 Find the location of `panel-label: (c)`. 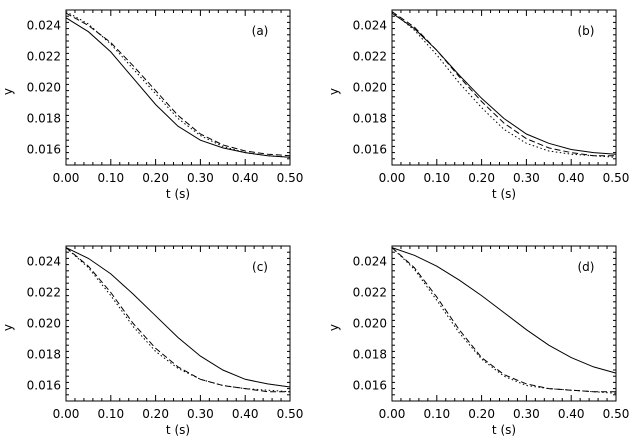

panel-label: (c) is located at coordinates (260, 267).